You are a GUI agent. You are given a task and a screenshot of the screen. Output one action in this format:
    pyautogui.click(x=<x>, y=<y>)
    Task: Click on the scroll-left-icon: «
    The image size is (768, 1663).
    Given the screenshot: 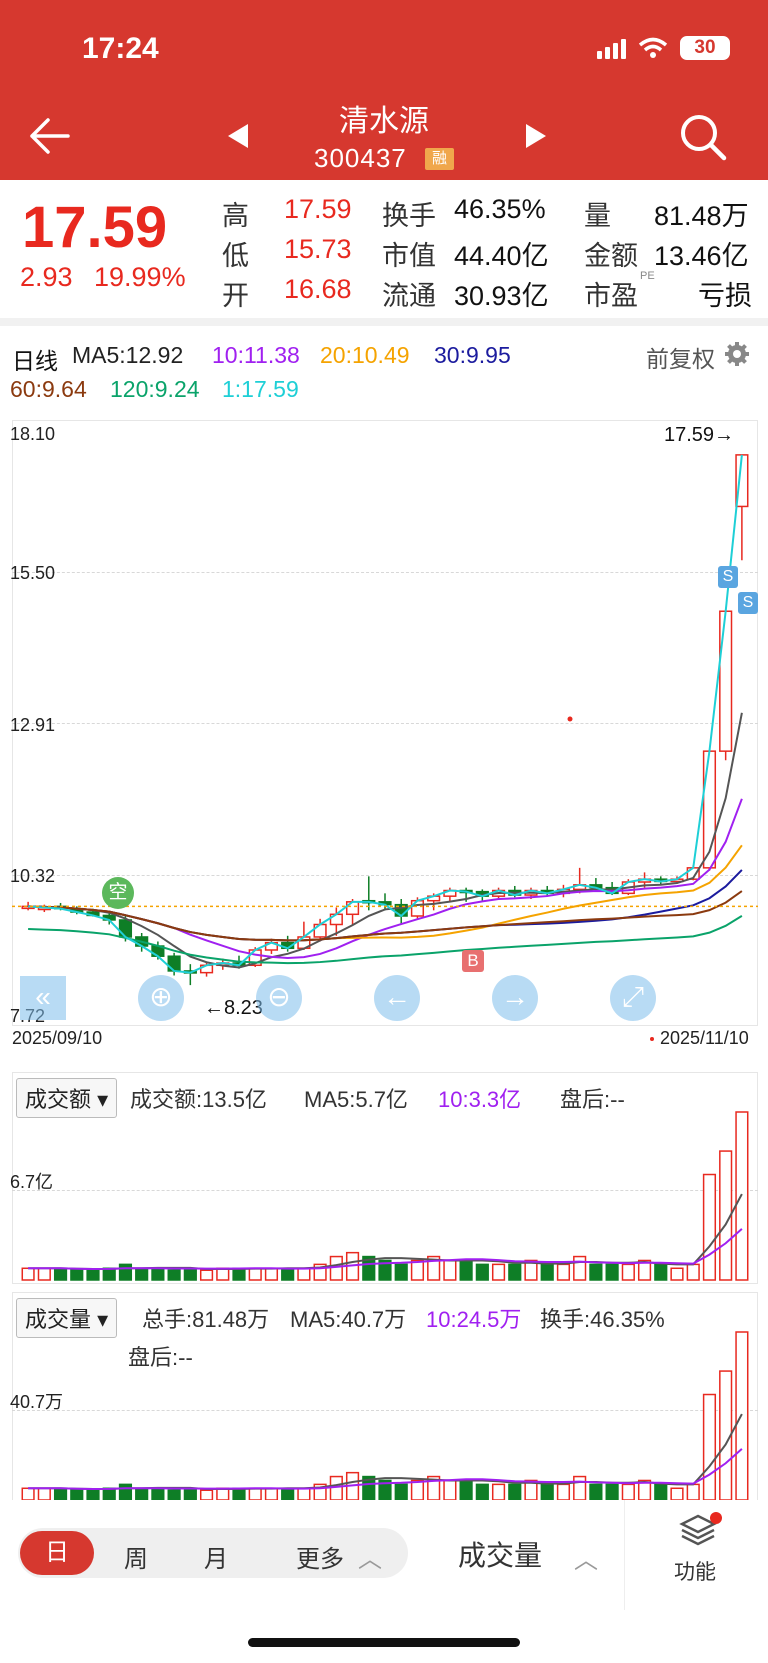 What is the action you would take?
    pyautogui.click(x=43, y=998)
    